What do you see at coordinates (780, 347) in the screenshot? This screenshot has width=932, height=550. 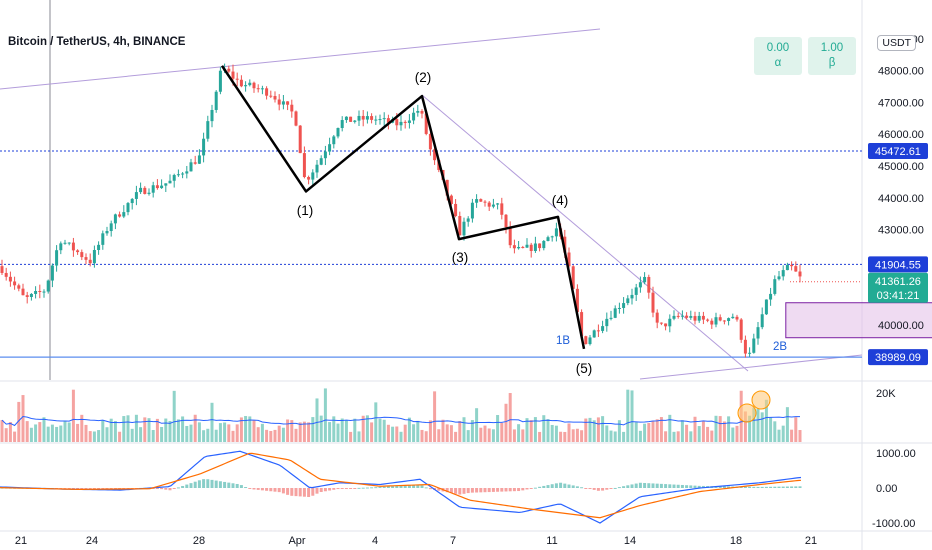 I see `pattern-label-2b: 2B` at bounding box center [780, 347].